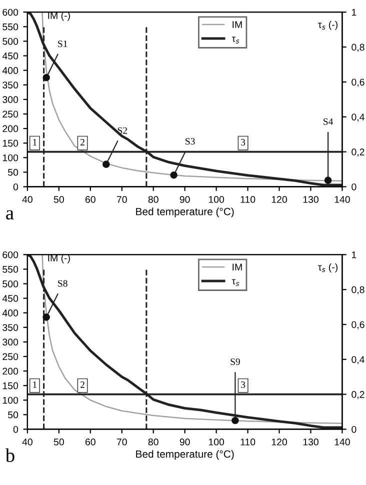  What do you see at coordinates (63, 44) in the screenshot?
I see `annotation: S1` at bounding box center [63, 44].